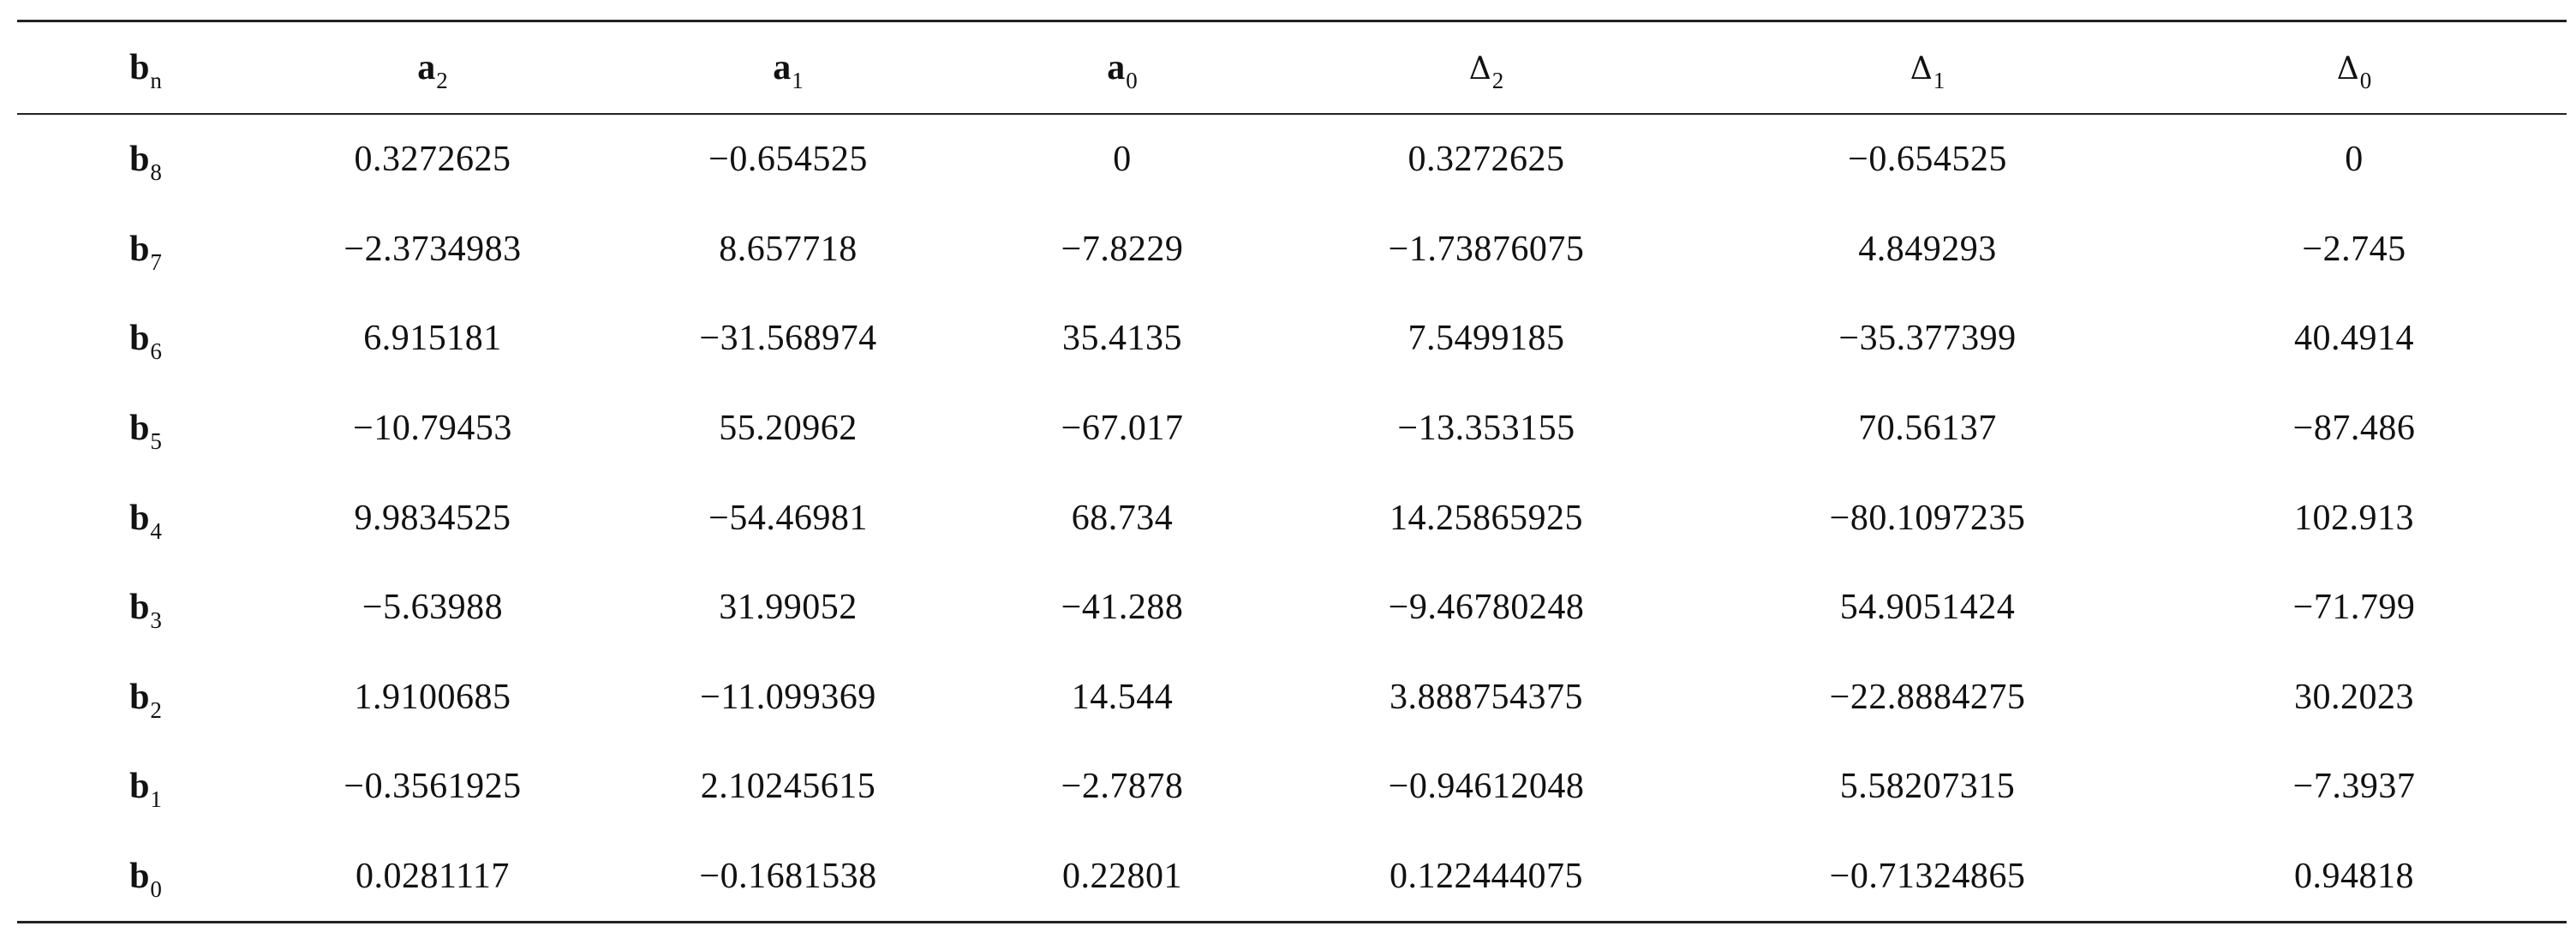 Image resolution: width=2576 pixels, height=938 pixels. I want to click on table-cell: 0.94818, so click(2354, 877).